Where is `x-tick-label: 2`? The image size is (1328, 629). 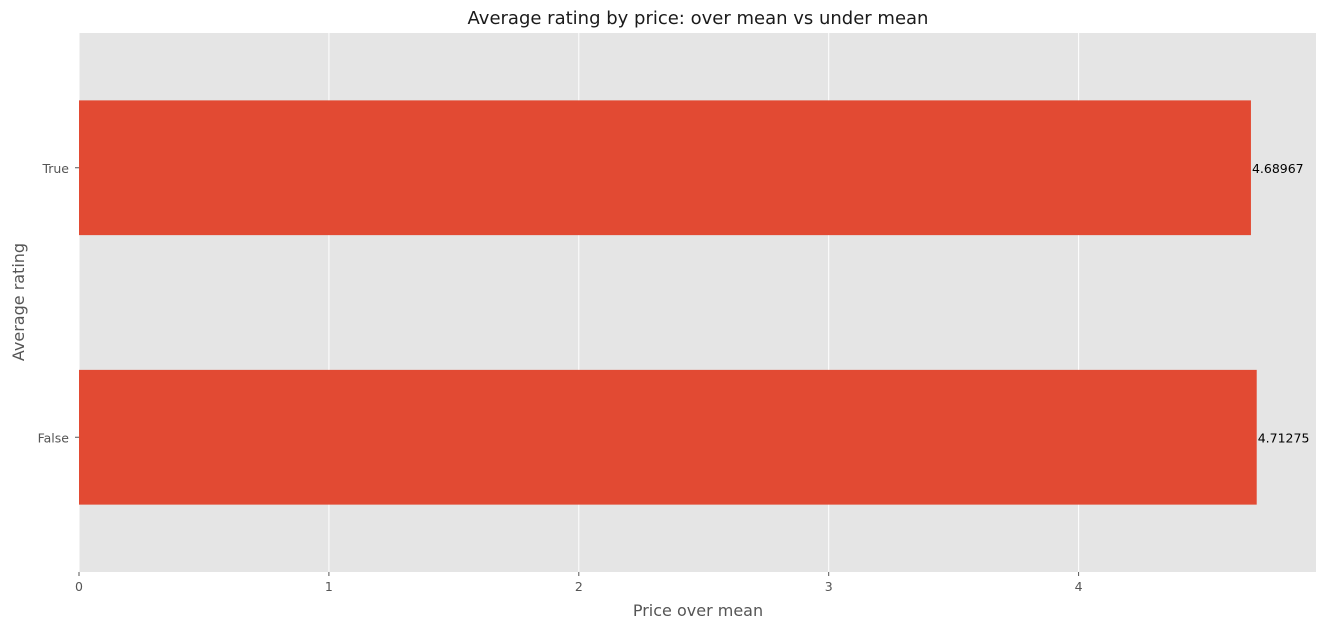
x-tick-label: 2 is located at coordinates (579, 586).